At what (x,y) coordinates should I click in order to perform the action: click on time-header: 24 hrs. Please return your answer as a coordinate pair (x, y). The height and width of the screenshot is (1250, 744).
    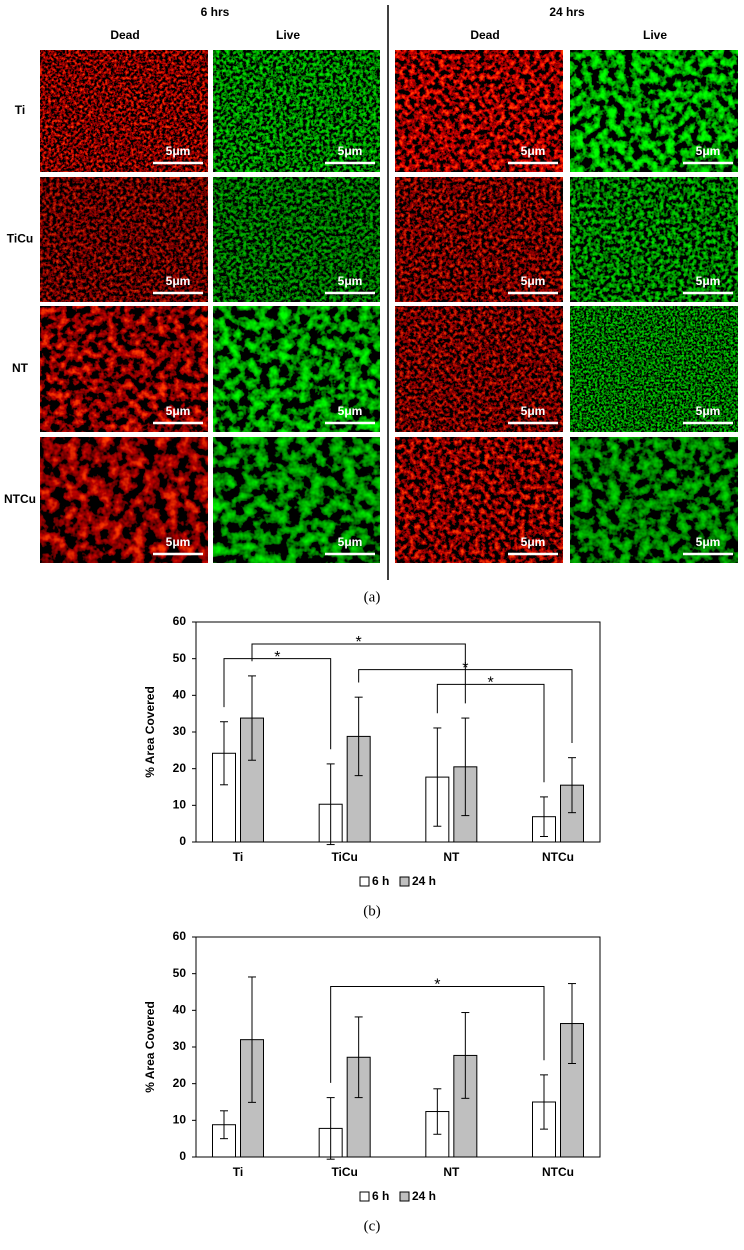
    Looking at the image, I should click on (567, 12).